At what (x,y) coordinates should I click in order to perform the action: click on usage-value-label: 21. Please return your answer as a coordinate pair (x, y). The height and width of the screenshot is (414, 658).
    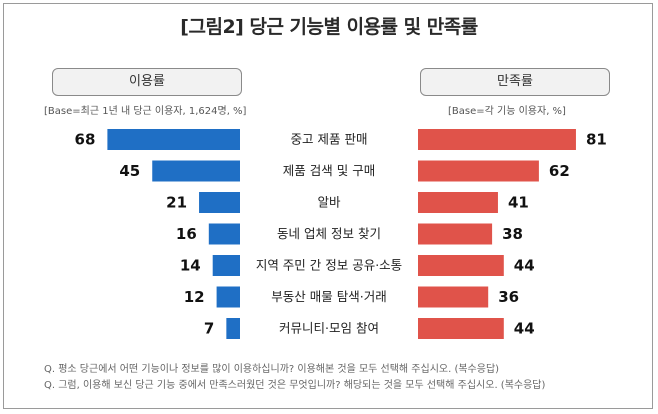
    Looking at the image, I should click on (176, 203).